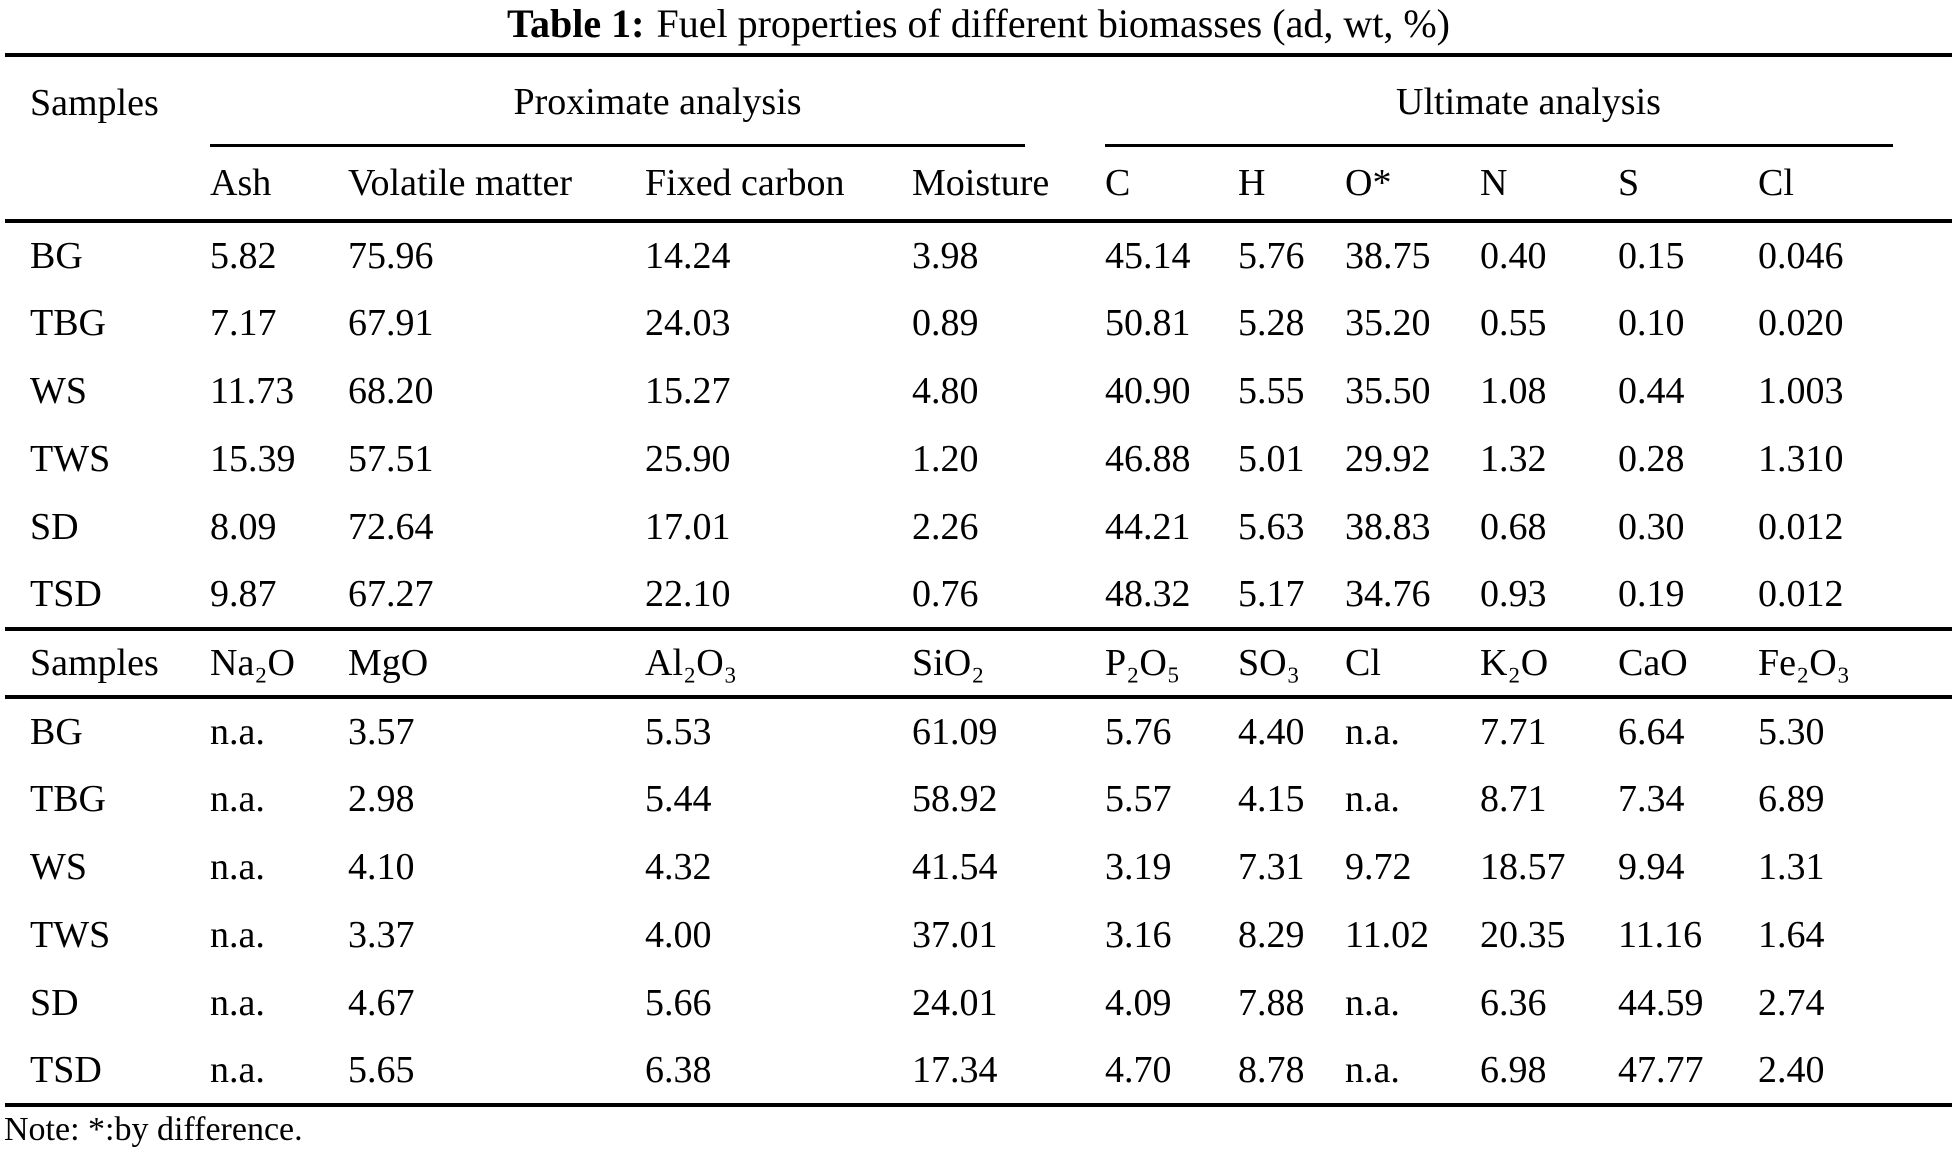 This screenshot has height=1153, width=1957. What do you see at coordinates (58, 391) in the screenshot?
I see `sample-label: WS` at bounding box center [58, 391].